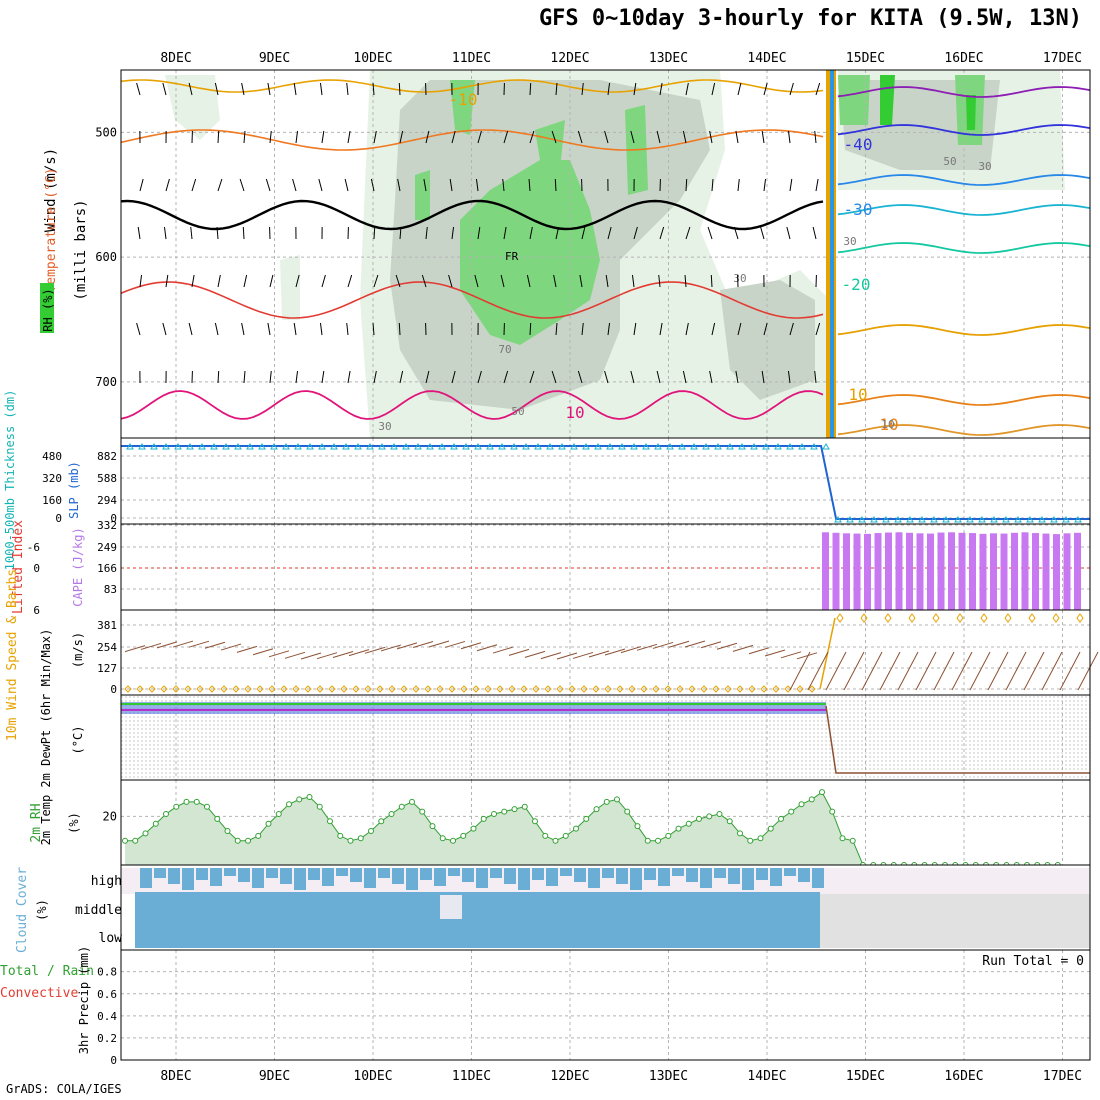 This screenshot has height=1100, width=1100. Describe the element at coordinates (856, 284) in the screenshot. I see `isotherm-label: -20` at that location.